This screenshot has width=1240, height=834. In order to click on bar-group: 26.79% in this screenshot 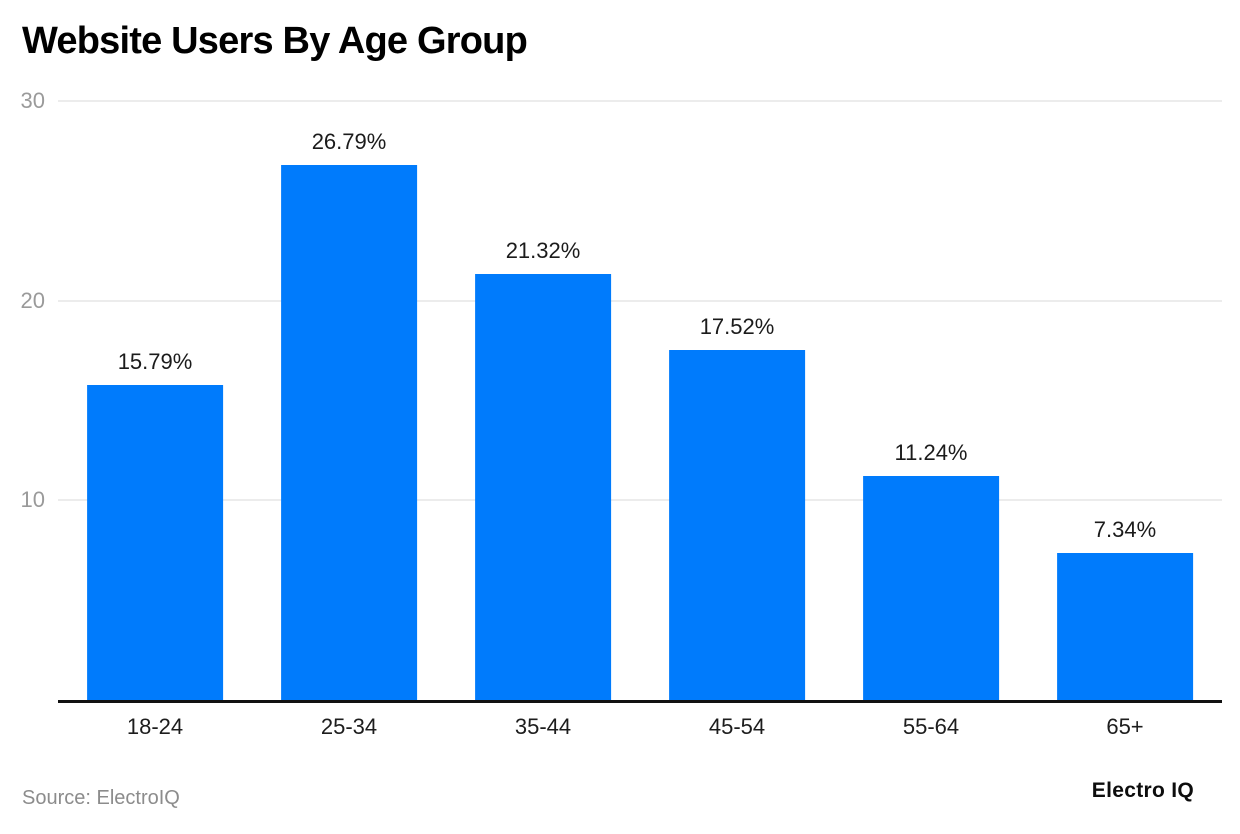, I will do `click(349, 400)`.